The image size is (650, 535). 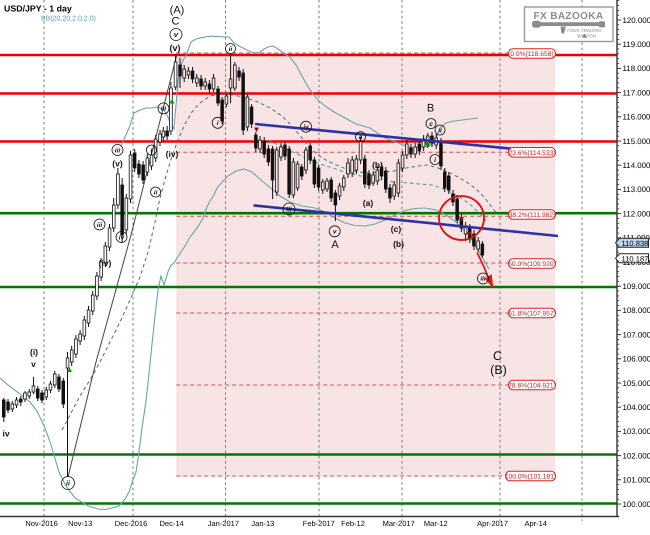 I want to click on svg-text: 100.000, so click(x=636, y=504).